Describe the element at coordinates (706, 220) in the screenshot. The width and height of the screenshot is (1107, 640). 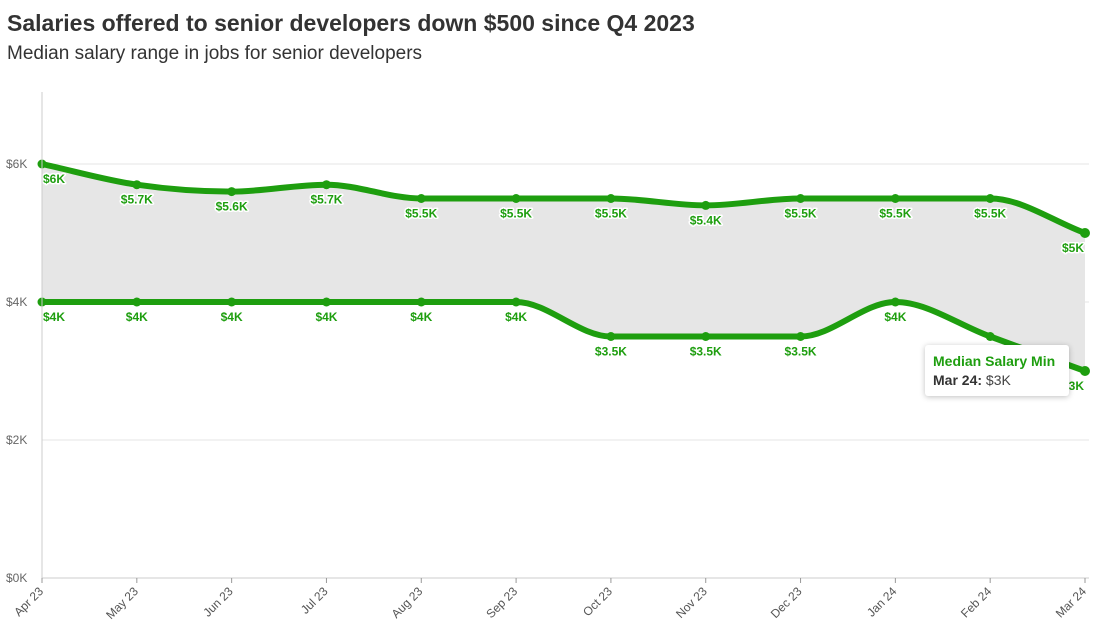
I see `data-label: $5.4K` at that location.